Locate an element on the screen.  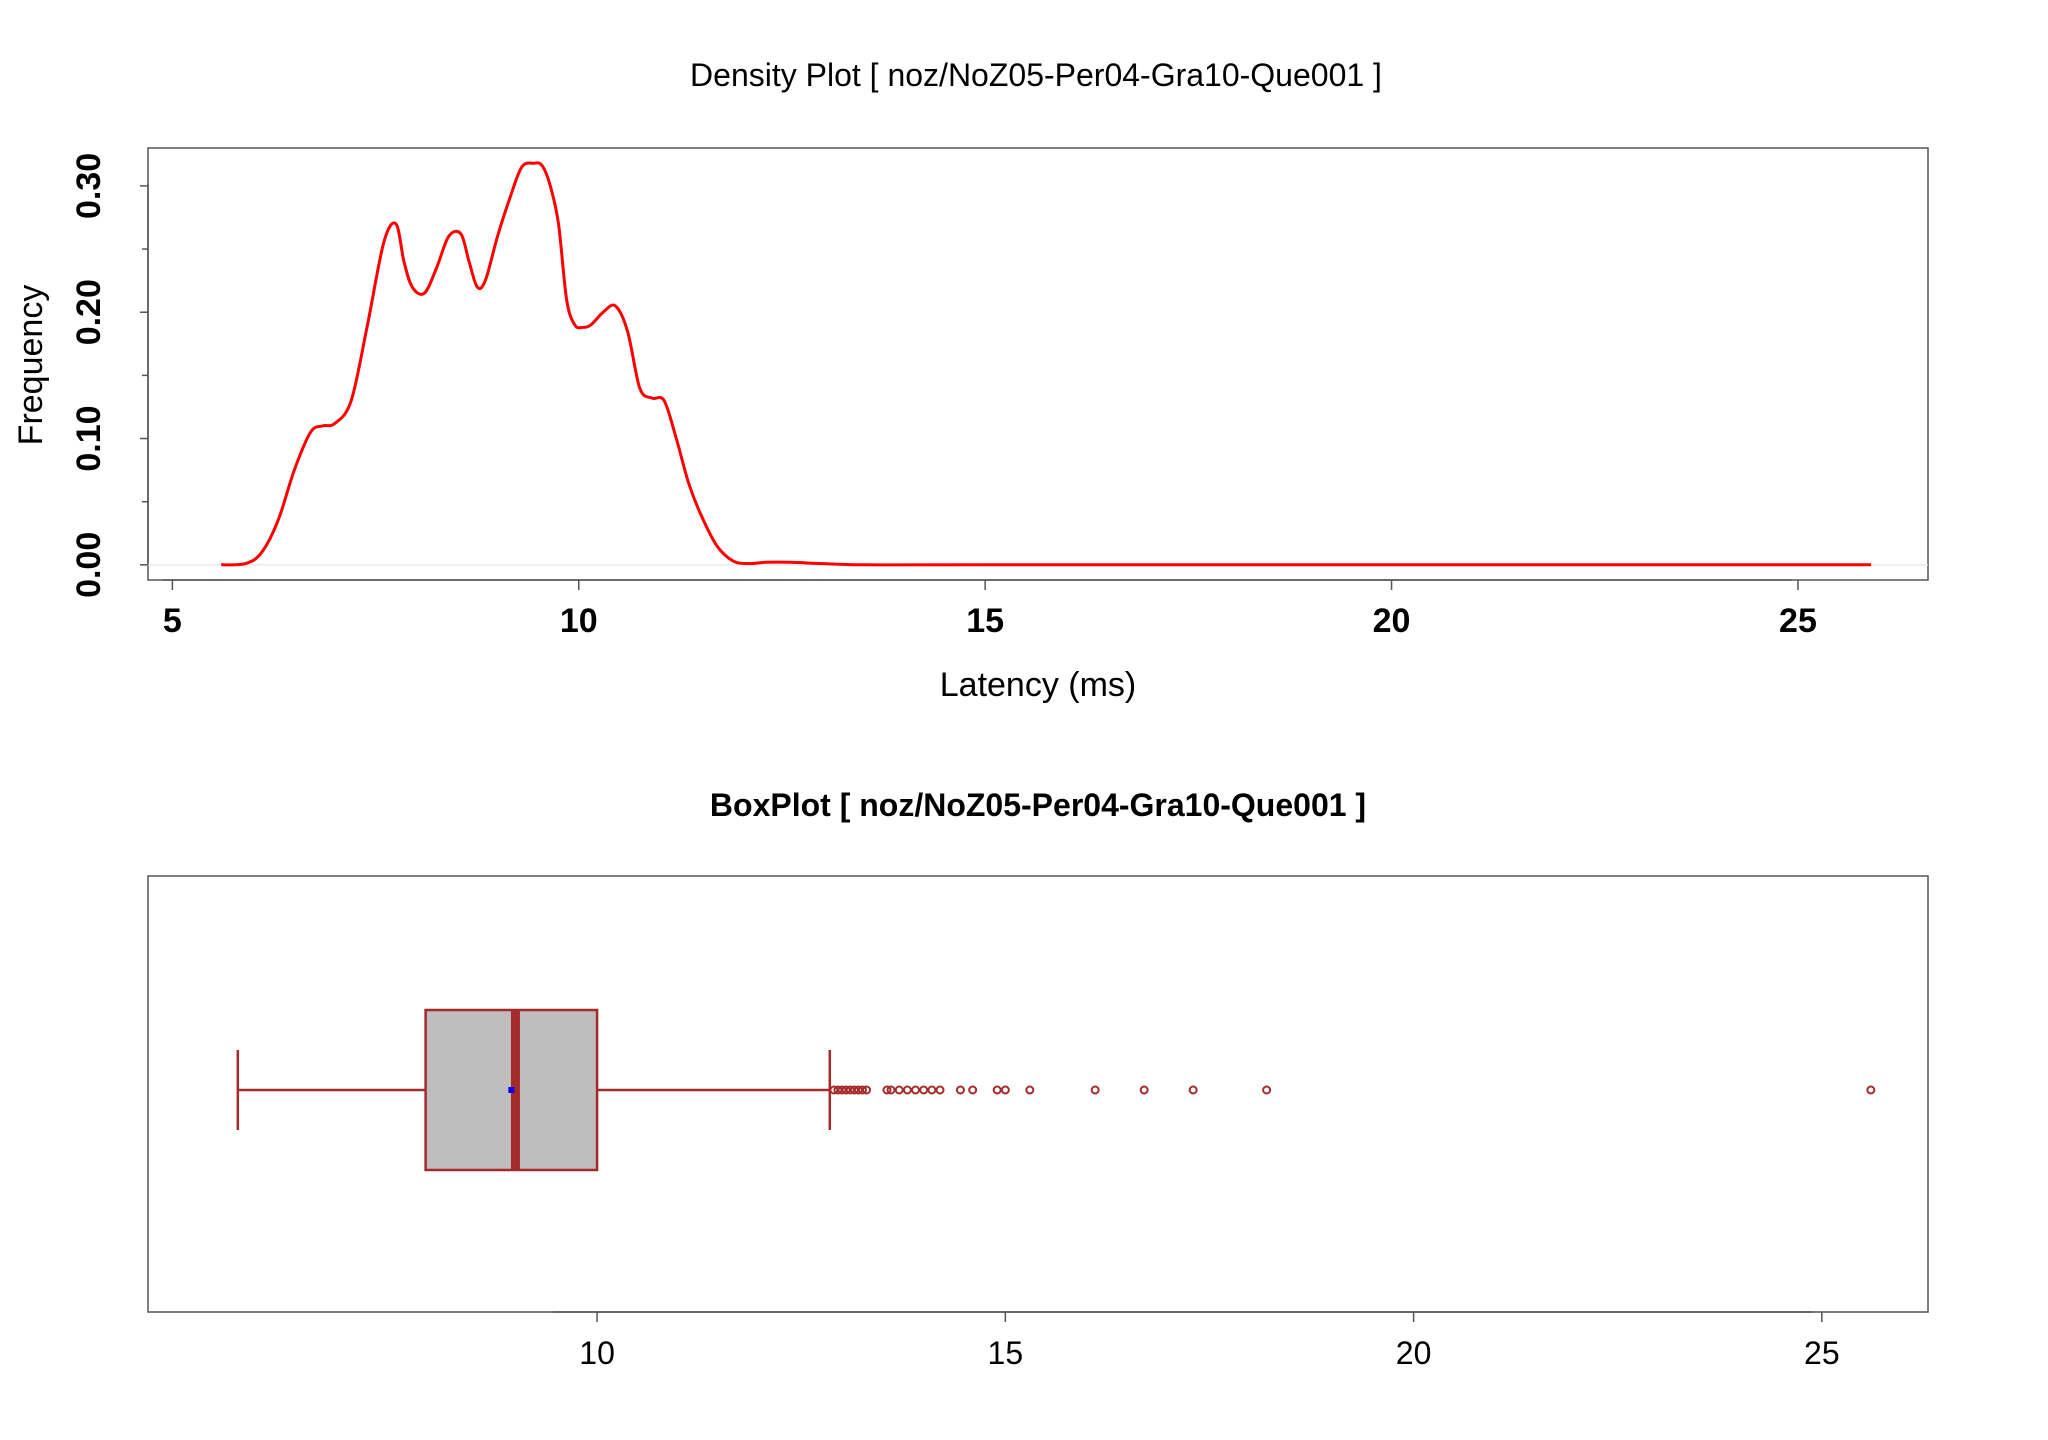
density-x-tick-label: 5 is located at coordinates (172, 621).